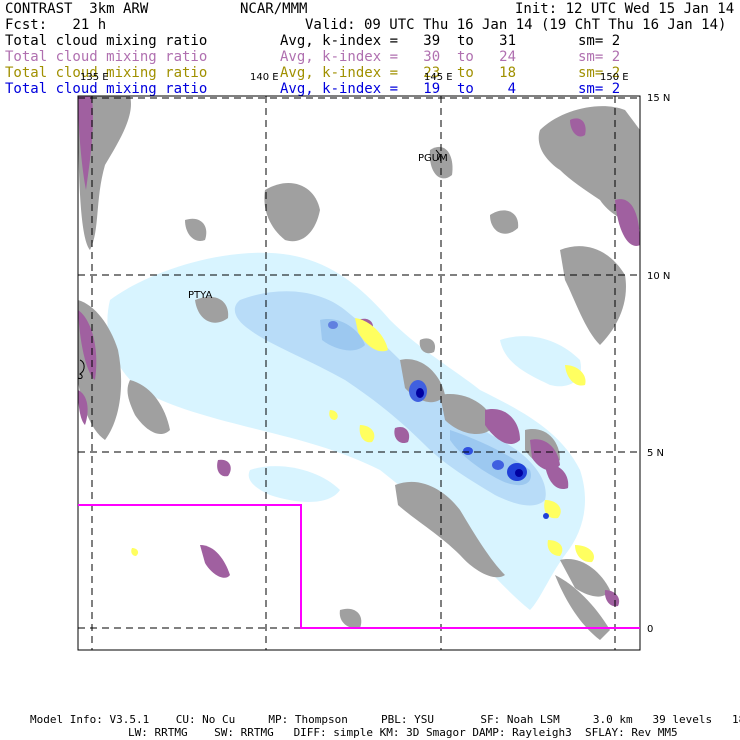  Describe the element at coordinates (81, 369) in the screenshot. I see `coastline-west` at that location.